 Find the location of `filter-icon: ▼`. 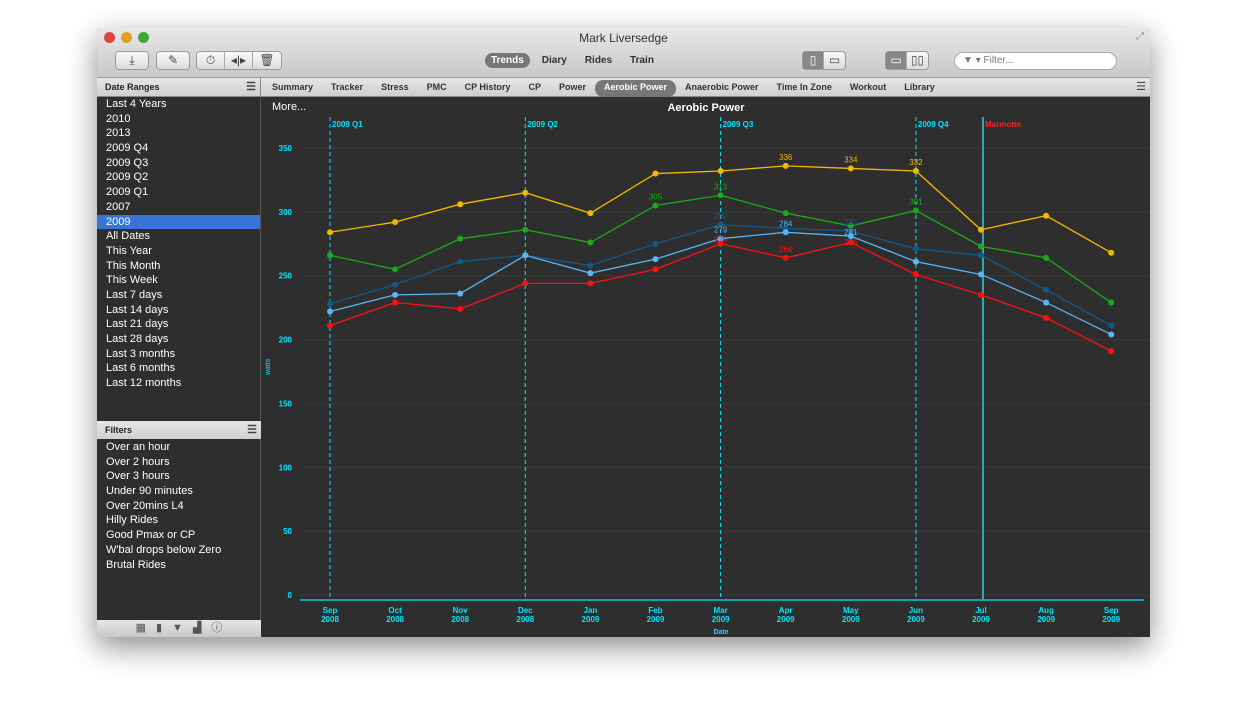

filter-icon: ▼ is located at coordinates (177, 628).